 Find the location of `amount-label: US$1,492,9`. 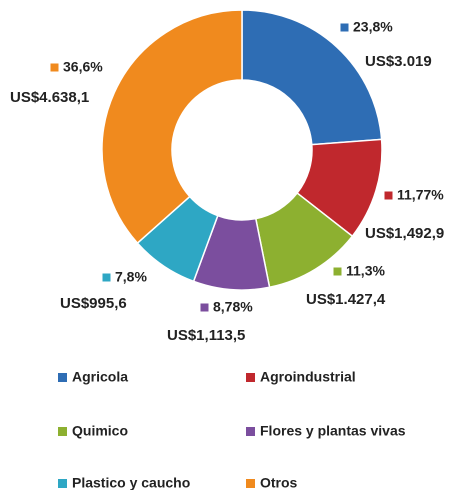

amount-label: US$1,492,9 is located at coordinates (404, 233).